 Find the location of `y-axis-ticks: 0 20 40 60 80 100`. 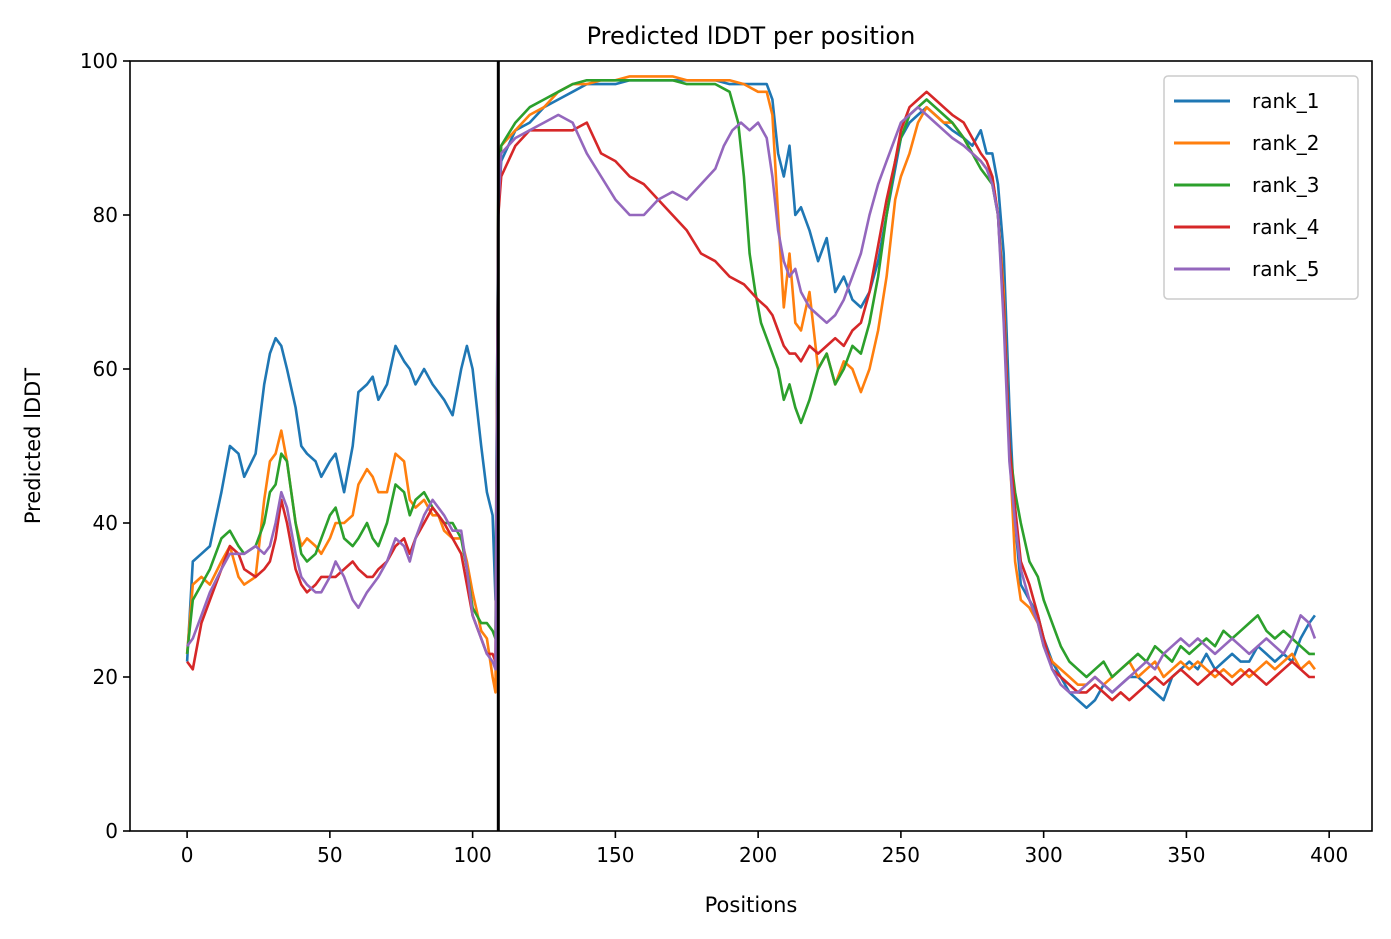

y-axis-ticks: 0 20 40 60 80 100 is located at coordinates (105, 446).